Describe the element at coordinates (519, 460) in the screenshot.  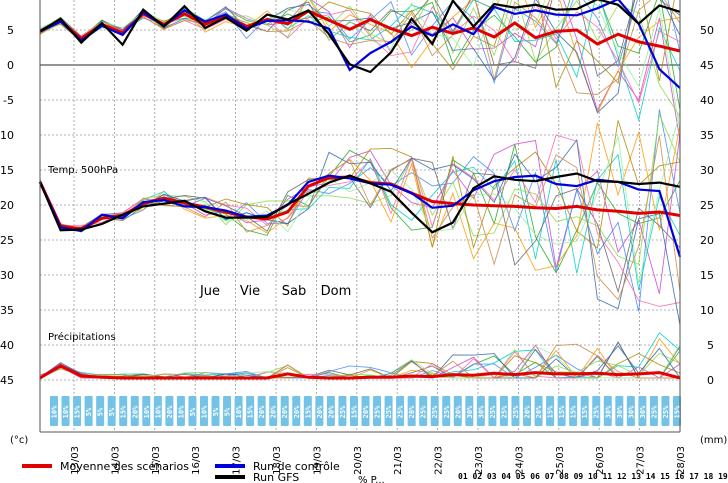
I see `x-date-label: 24/03` at that location.